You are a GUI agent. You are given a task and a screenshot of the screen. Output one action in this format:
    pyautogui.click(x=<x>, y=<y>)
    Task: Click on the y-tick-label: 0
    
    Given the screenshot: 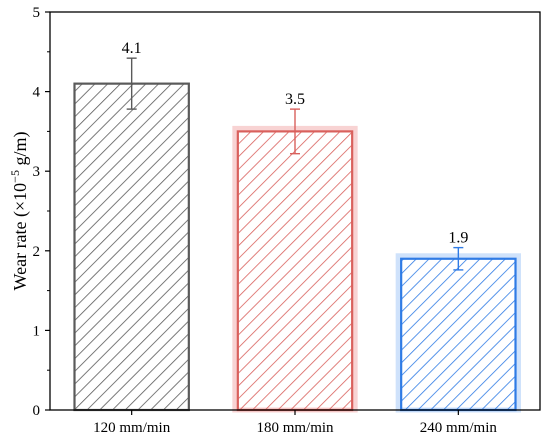 What is the action you would take?
    pyautogui.click(x=37, y=411)
    